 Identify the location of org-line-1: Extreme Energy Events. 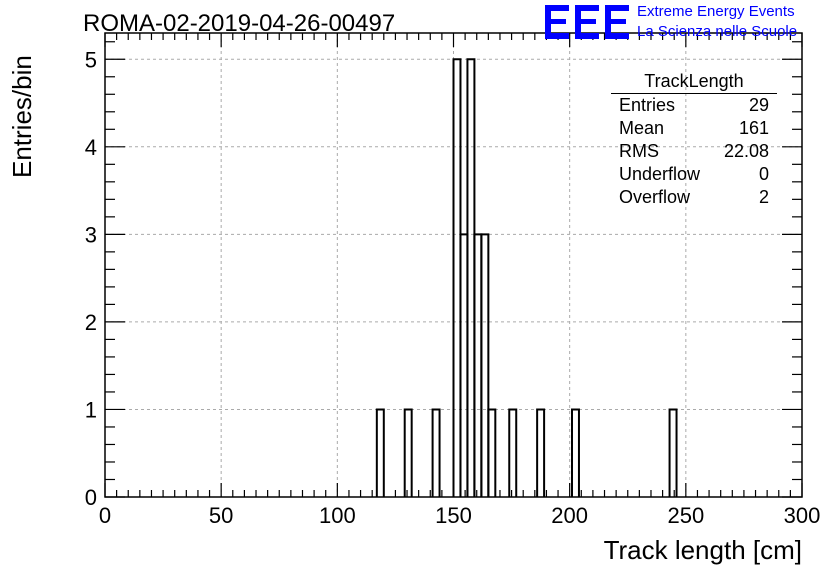
(716, 11).